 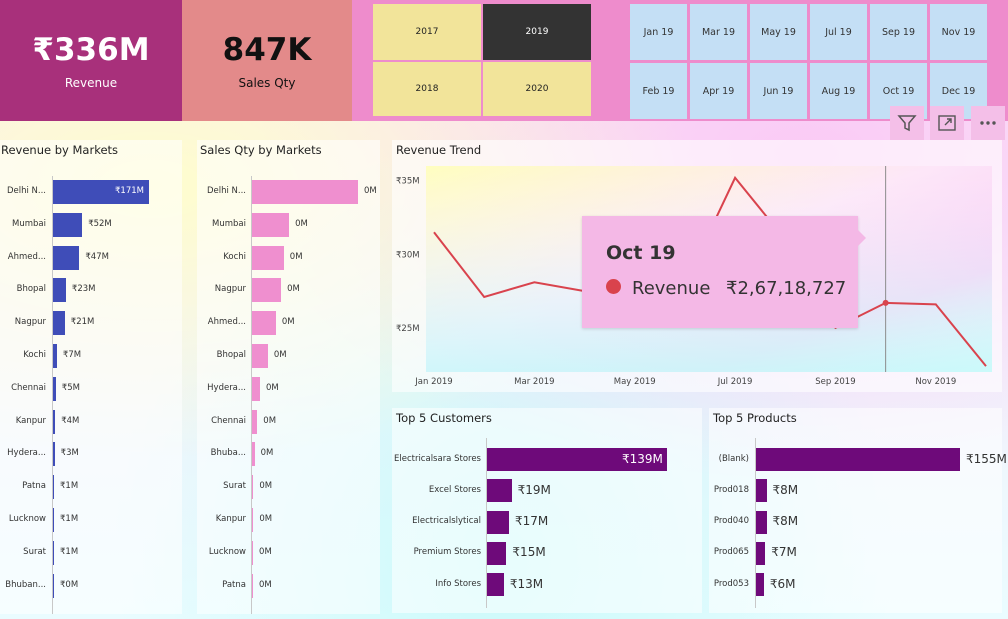 I want to click on year-2017-button: 2017, so click(x=427, y=32).